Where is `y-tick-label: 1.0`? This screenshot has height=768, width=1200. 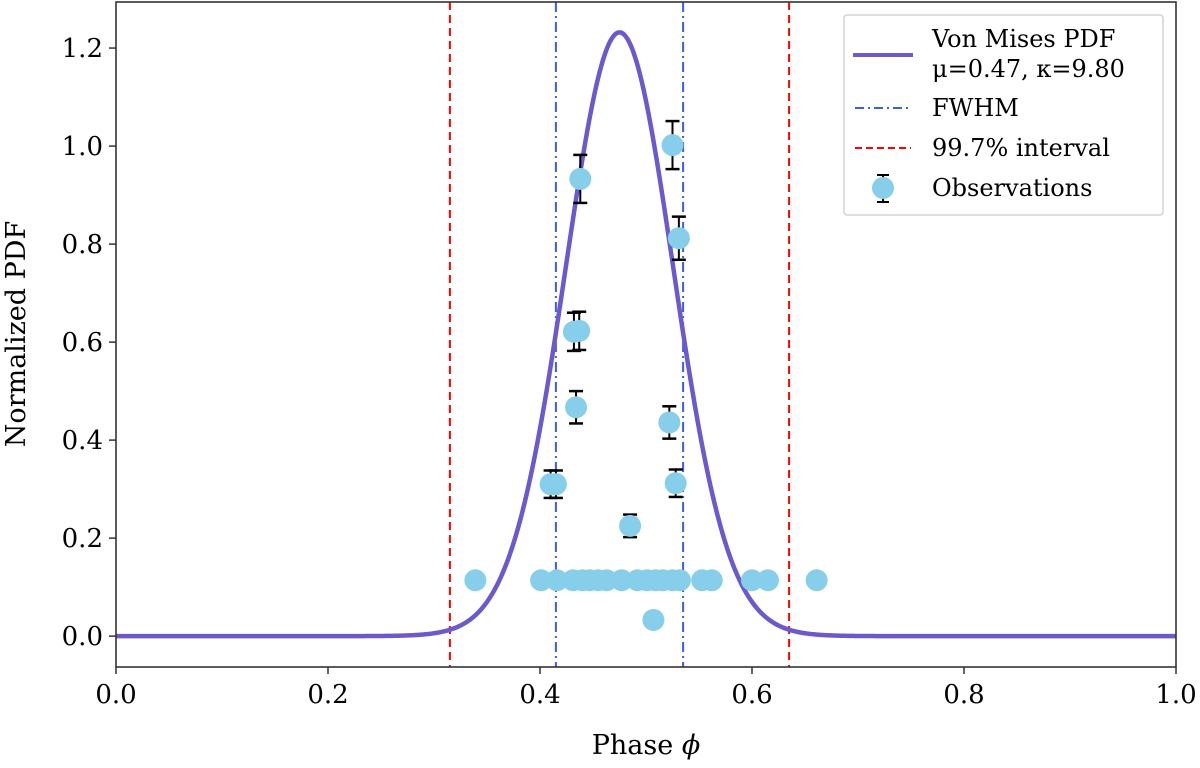
y-tick-label: 1.0 is located at coordinates (82, 147).